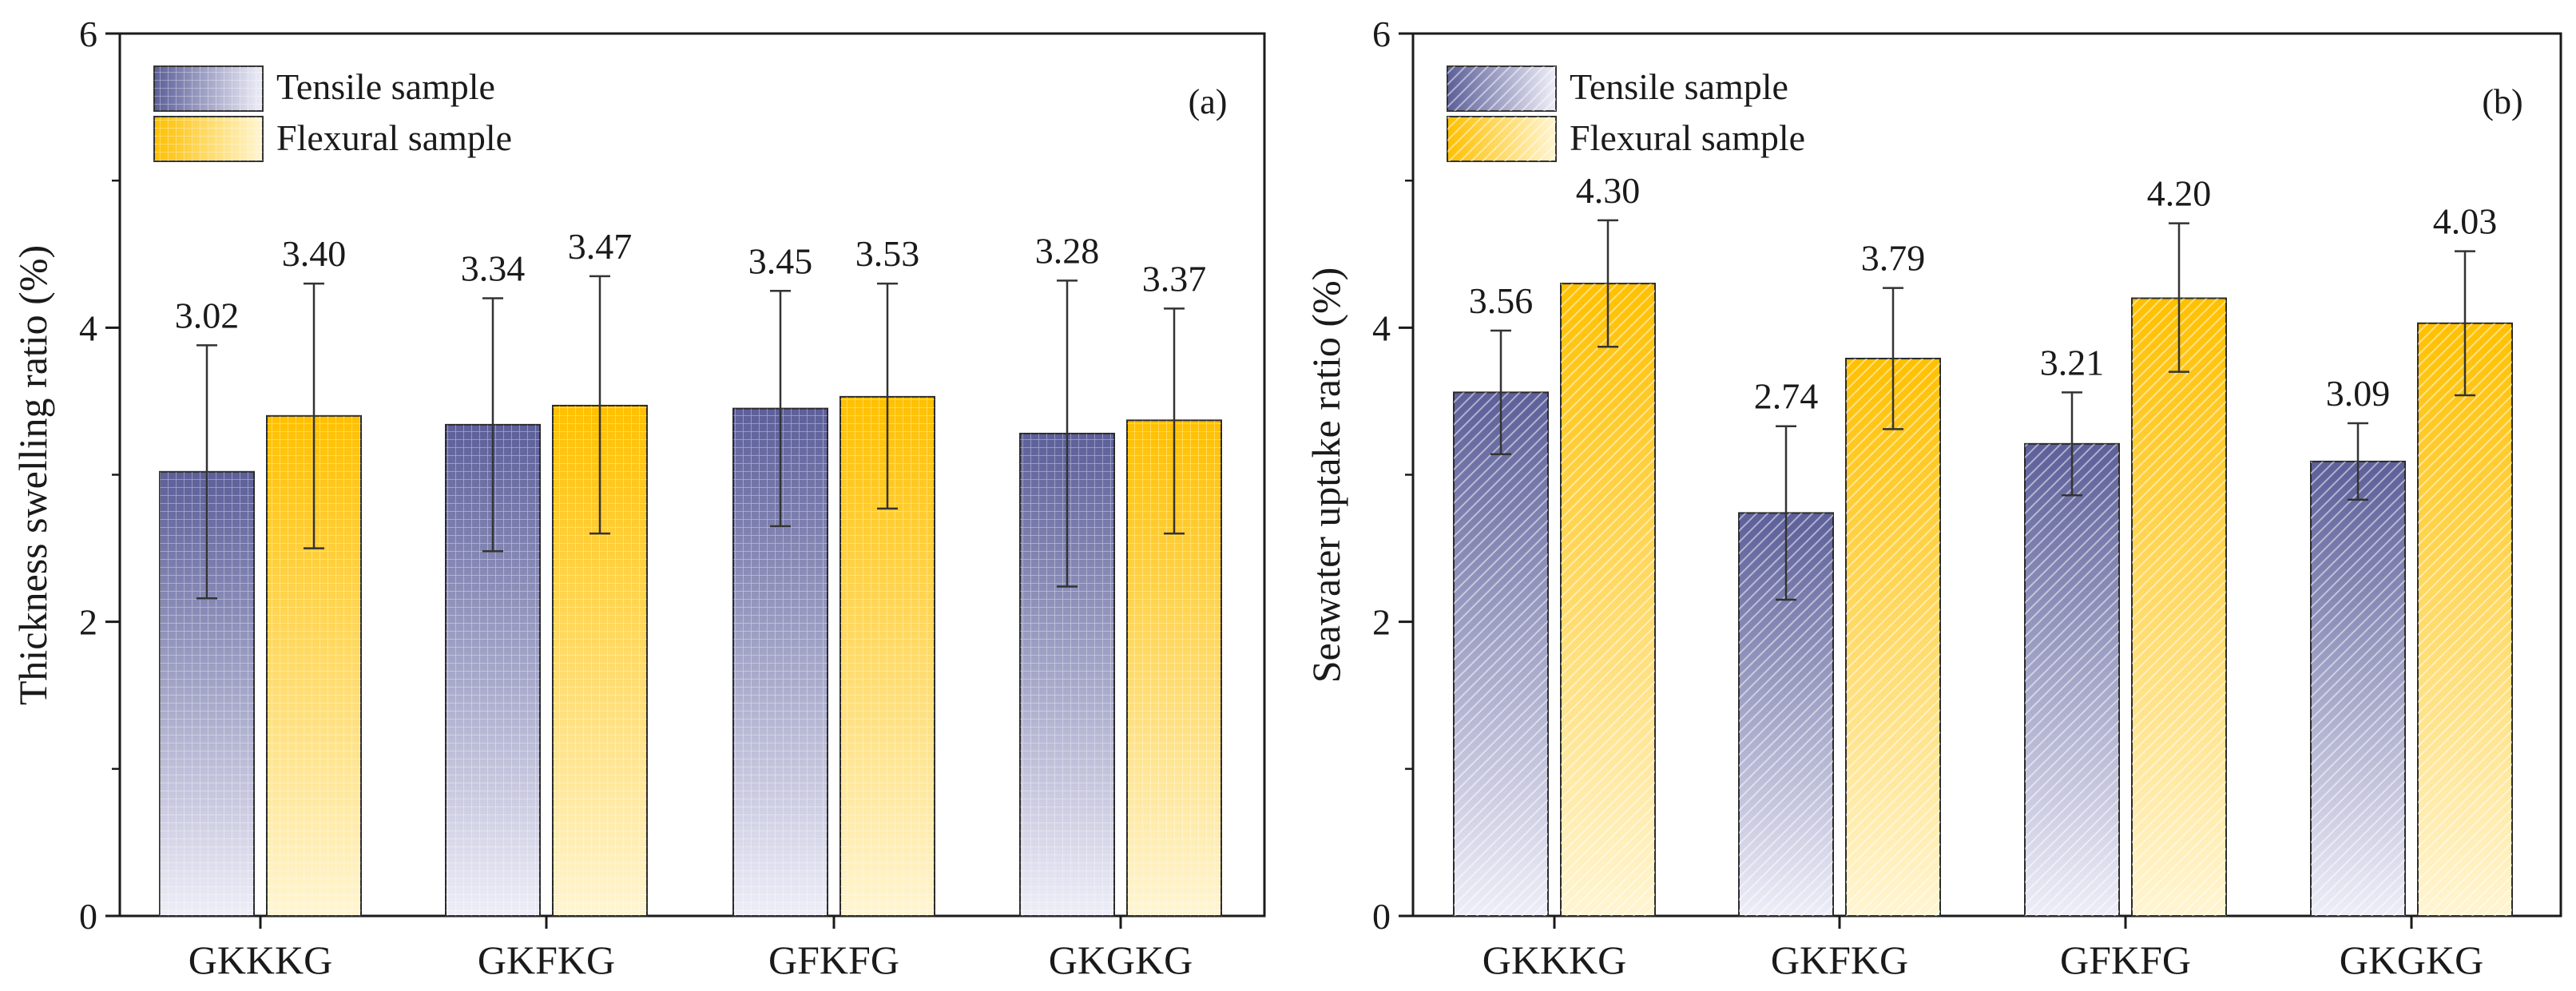 The width and height of the screenshot is (2576, 991). Describe the element at coordinates (2502, 101) in the screenshot. I see `panel-label: (b)` at that location.